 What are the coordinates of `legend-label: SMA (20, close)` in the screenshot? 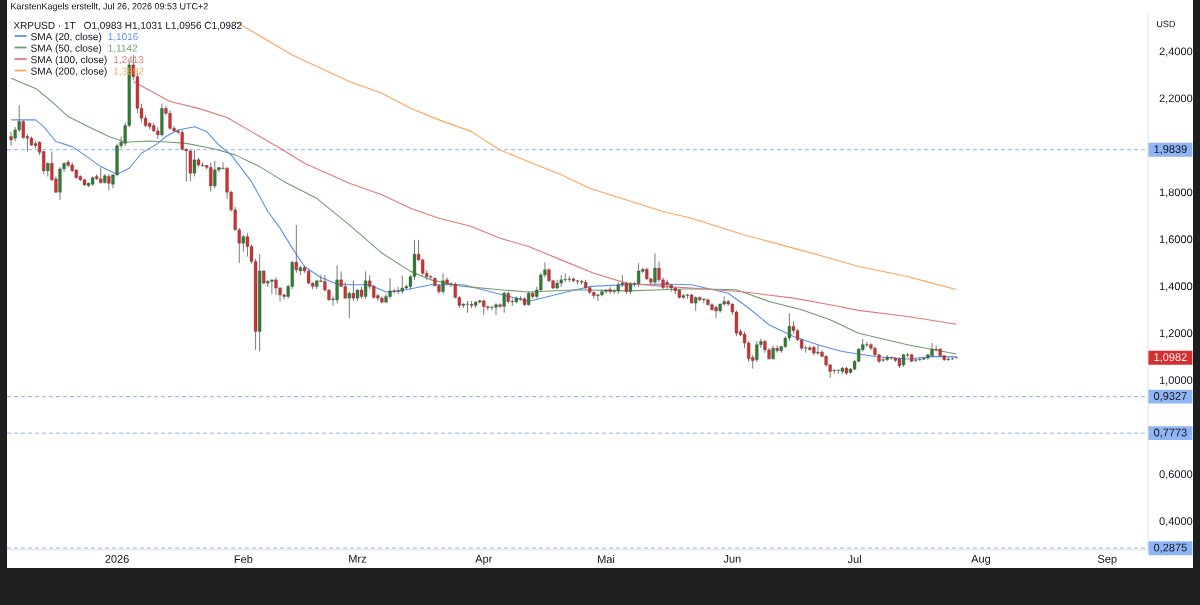 It's located at (66, 37).